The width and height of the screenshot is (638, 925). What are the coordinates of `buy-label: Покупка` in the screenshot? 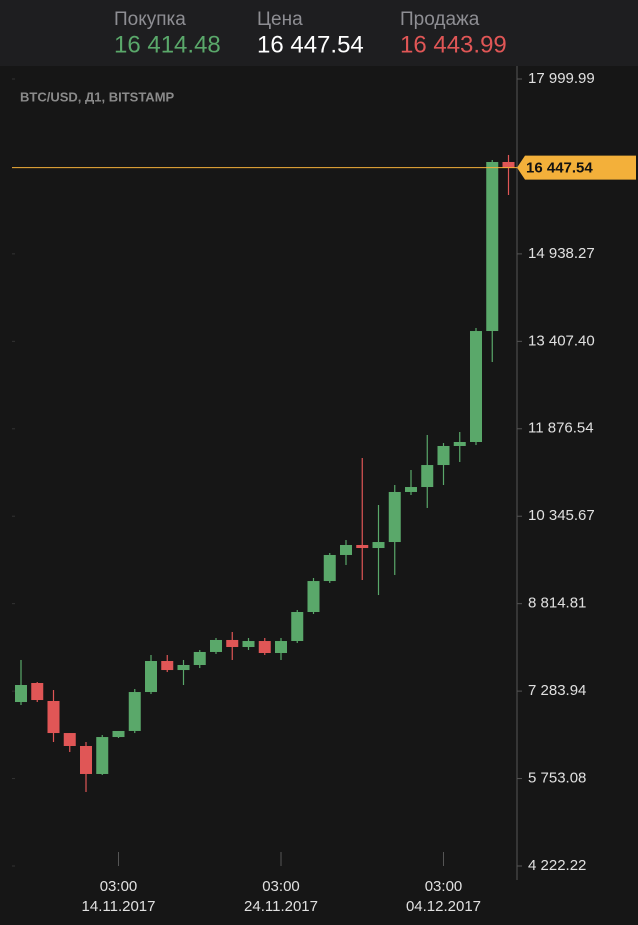 It's located at (150, 19).